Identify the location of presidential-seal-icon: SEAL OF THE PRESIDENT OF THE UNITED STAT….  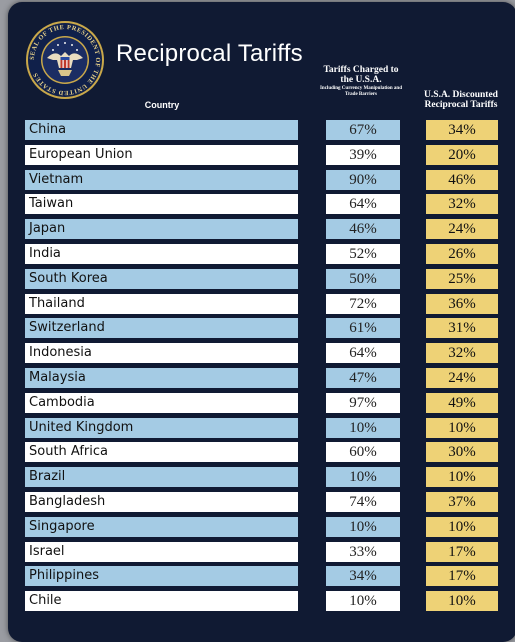
(65, 60).